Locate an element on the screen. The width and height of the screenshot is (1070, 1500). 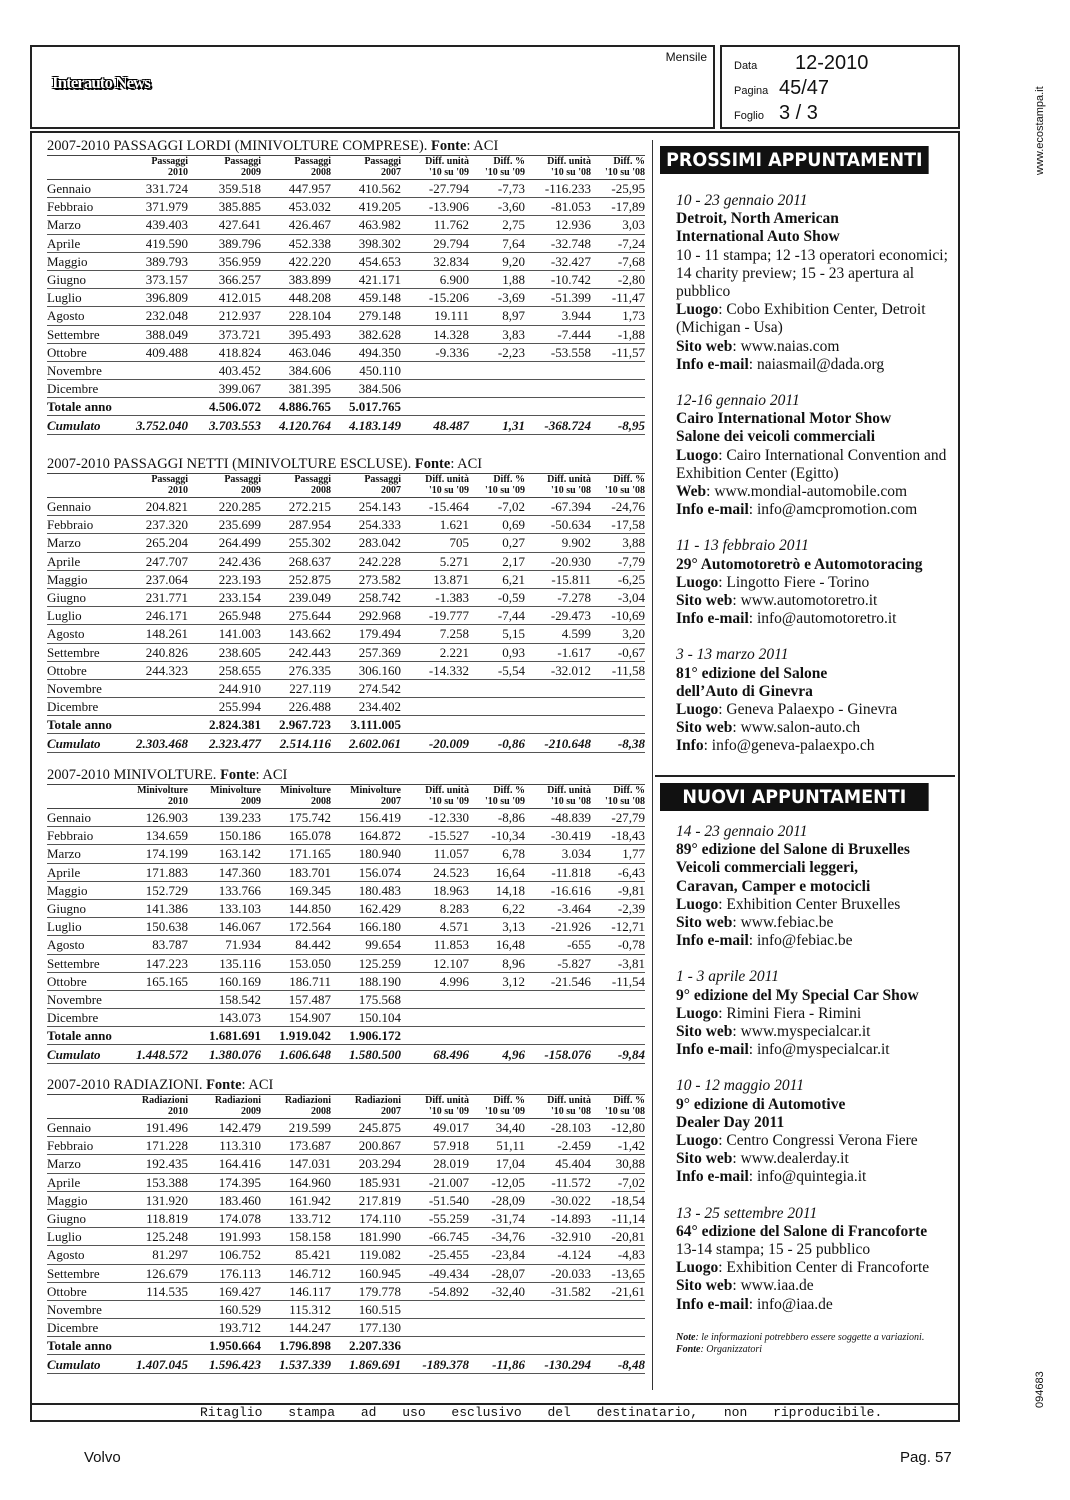
table-cell: 11.762 is located at coordinates (435, 225).